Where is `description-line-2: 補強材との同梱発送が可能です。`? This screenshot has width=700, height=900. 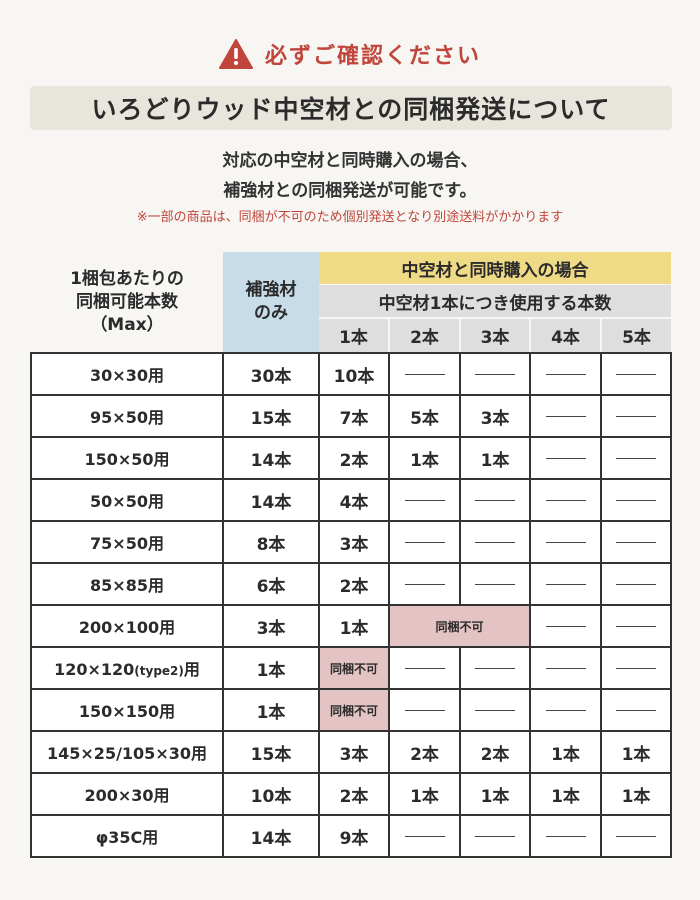
description-line-2: 補強材との同梱発送が可能です。 is located at coordinates (350, 191).